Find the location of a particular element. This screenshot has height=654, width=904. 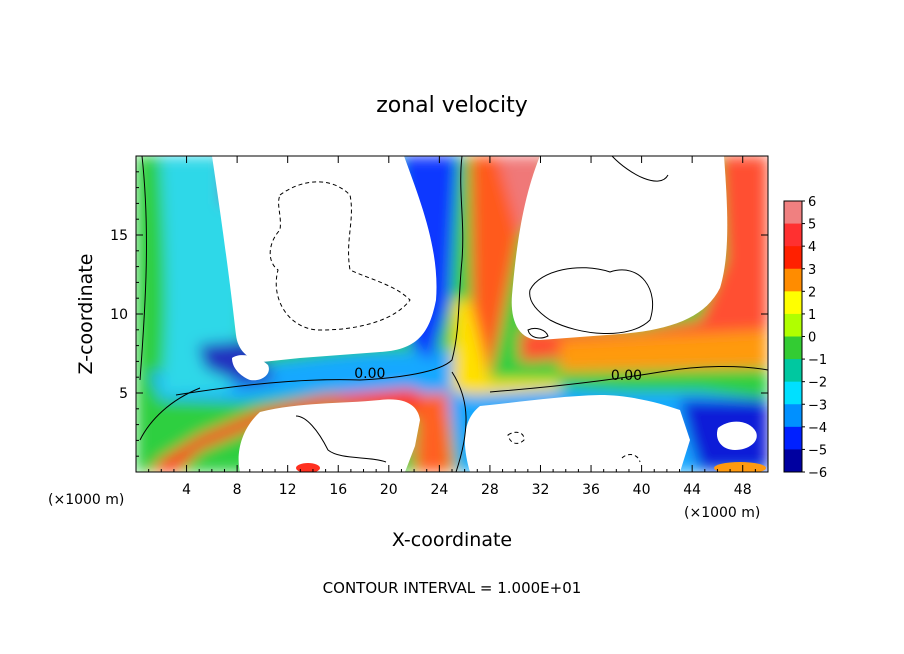

x-unit-label-right: (×1000 m) is located at coordinates (722, 513).